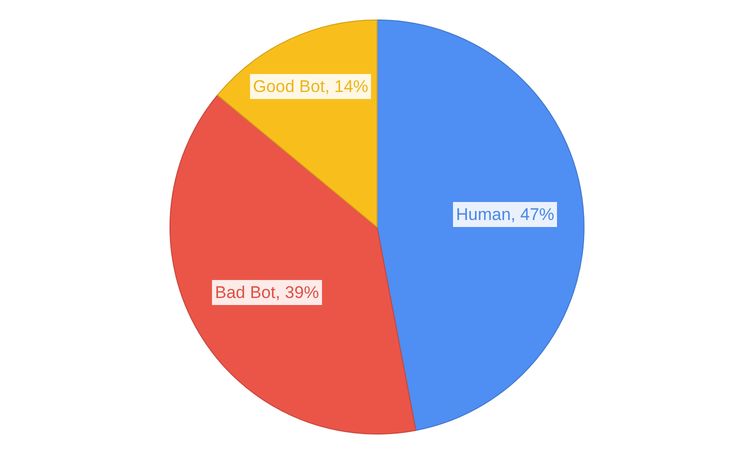 Image resolution: width=754 pixels, height=454 pixels. I want to click on slice-label: Good Bot, 14%, so click(310, 86).